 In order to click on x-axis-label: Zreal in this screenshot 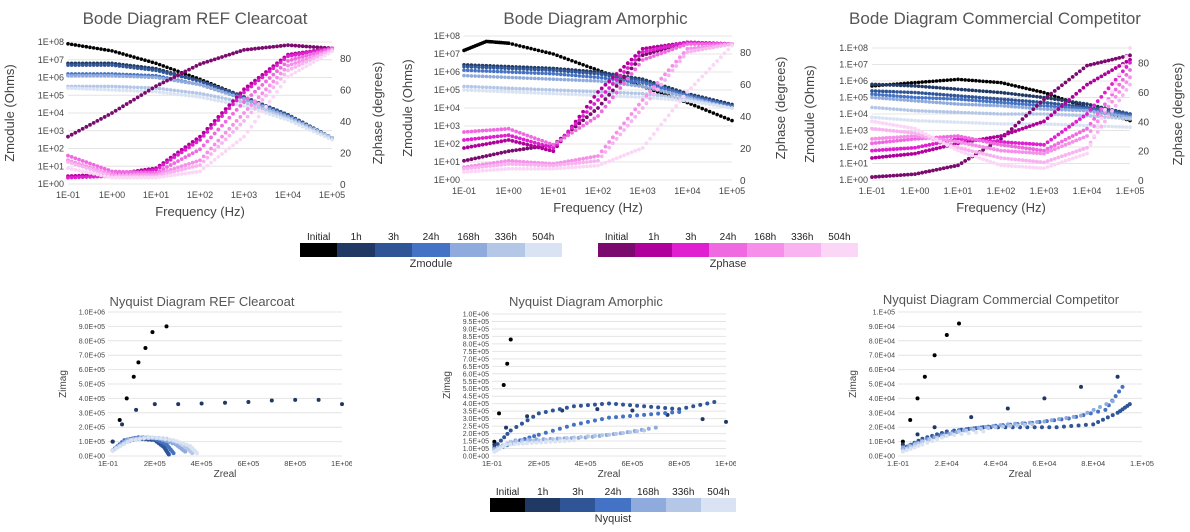, I will do `click(1020, 474)`.